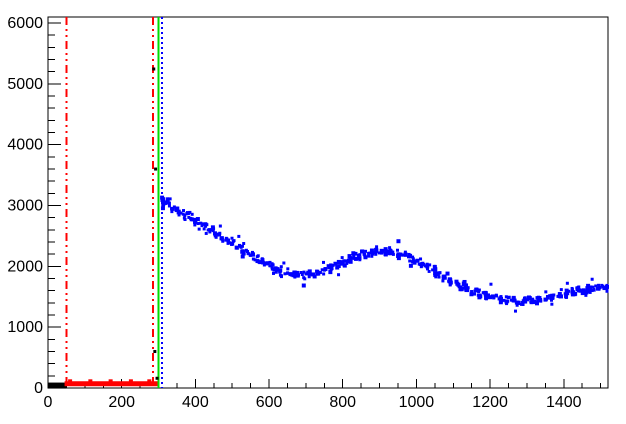 The height and width of the screenshot is (424, 626). What do you see at coordinates (38, 388) in the screenshot?
I see `y-tick-label: 0` at bounding box center [38, 388].